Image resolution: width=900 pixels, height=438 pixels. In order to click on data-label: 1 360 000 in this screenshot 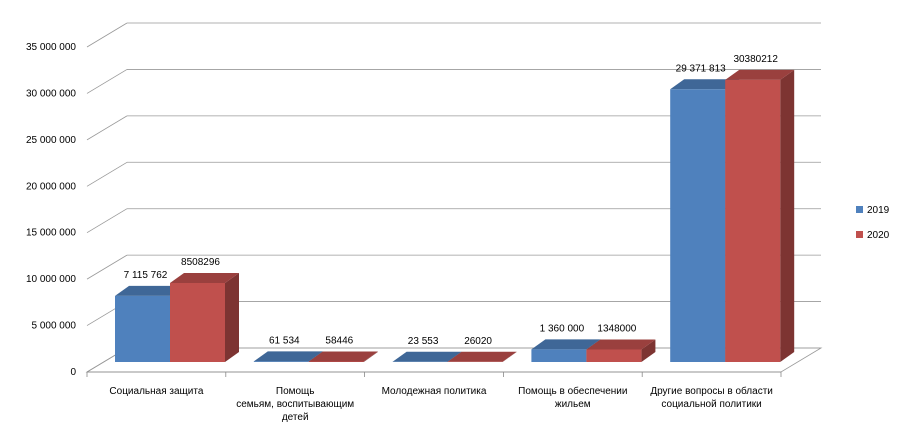, I will do `click(562, 328)`.